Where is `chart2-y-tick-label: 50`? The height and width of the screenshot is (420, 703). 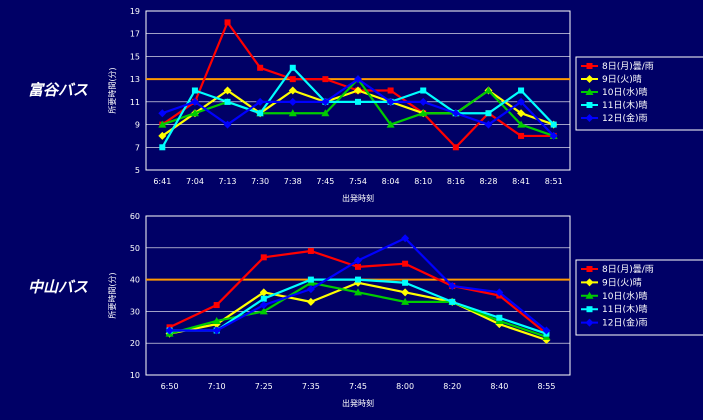 chart2-y-tick-label: 50 is located at coordinates (135, 248).